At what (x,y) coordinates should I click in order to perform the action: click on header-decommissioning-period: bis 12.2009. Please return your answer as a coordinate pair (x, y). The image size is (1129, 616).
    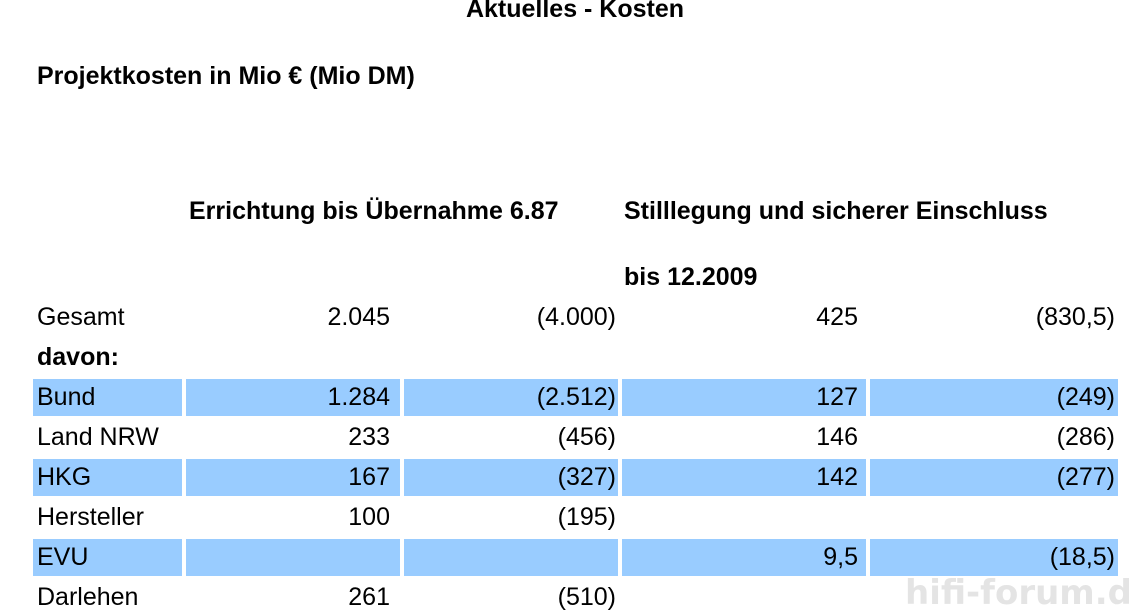
    Looking at the image, I should click on (691, 277).